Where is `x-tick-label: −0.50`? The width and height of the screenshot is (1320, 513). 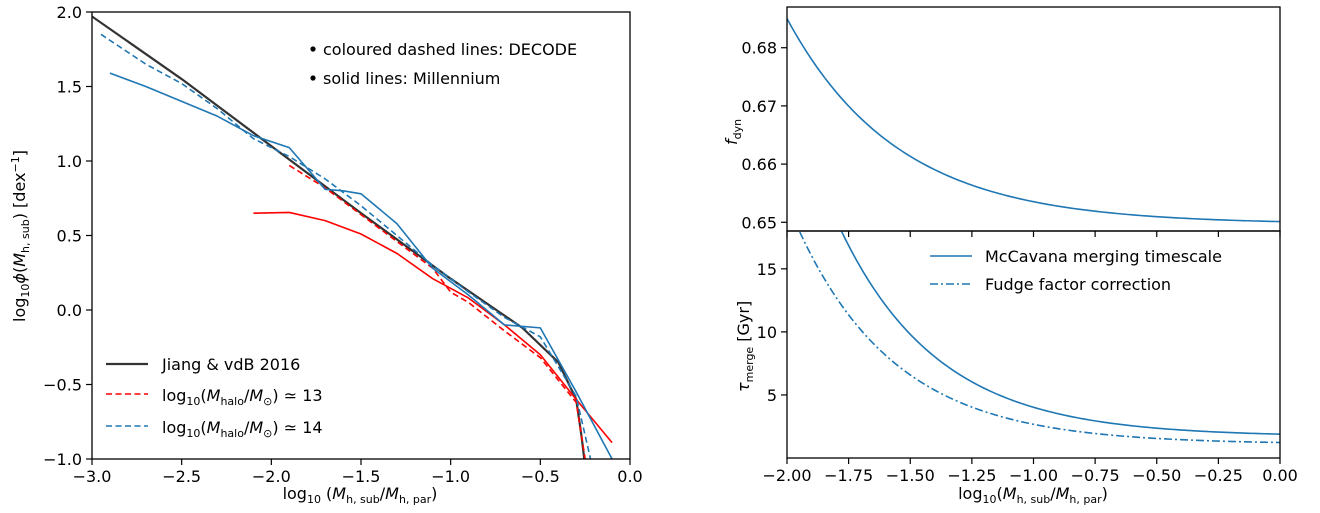 x-tick-label: −0.50 is located at coordinates (1156, 475).